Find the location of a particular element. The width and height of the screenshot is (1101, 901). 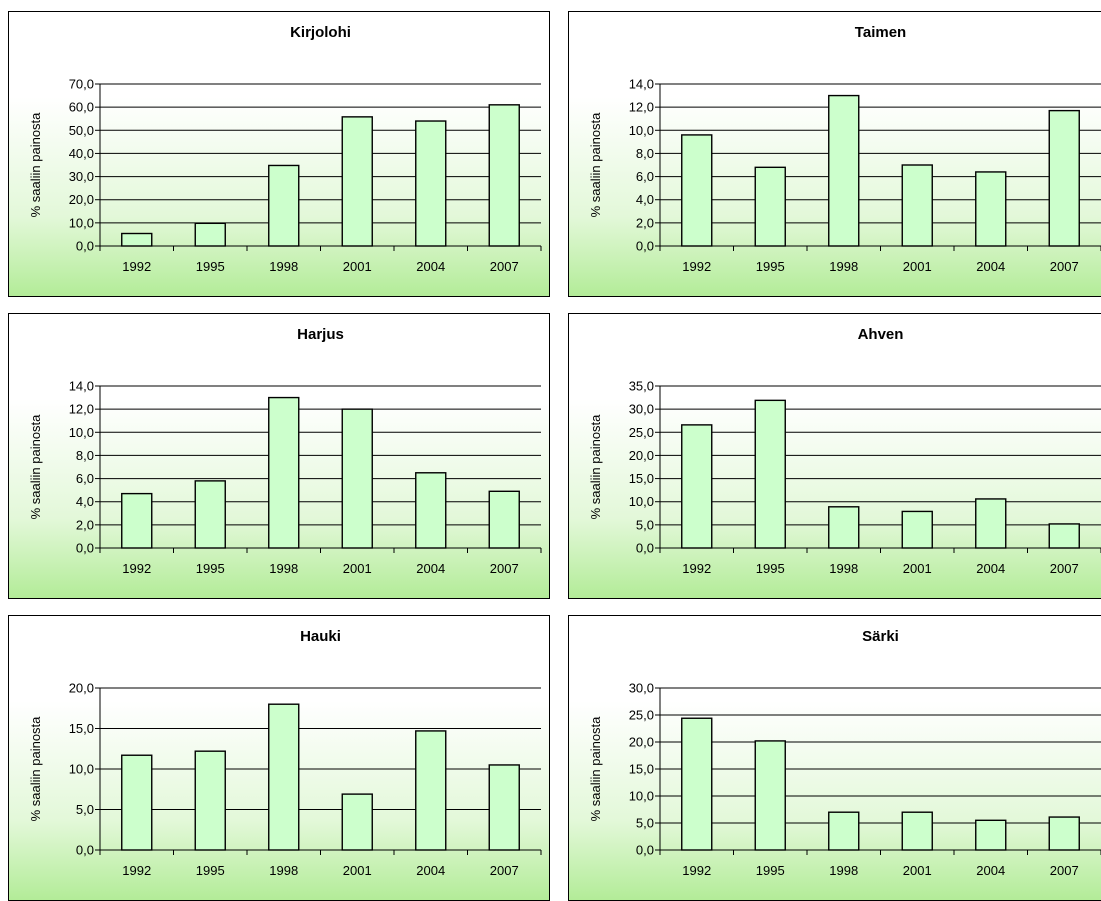

bar-harjus-2004 is located at coordinates (431, 510).